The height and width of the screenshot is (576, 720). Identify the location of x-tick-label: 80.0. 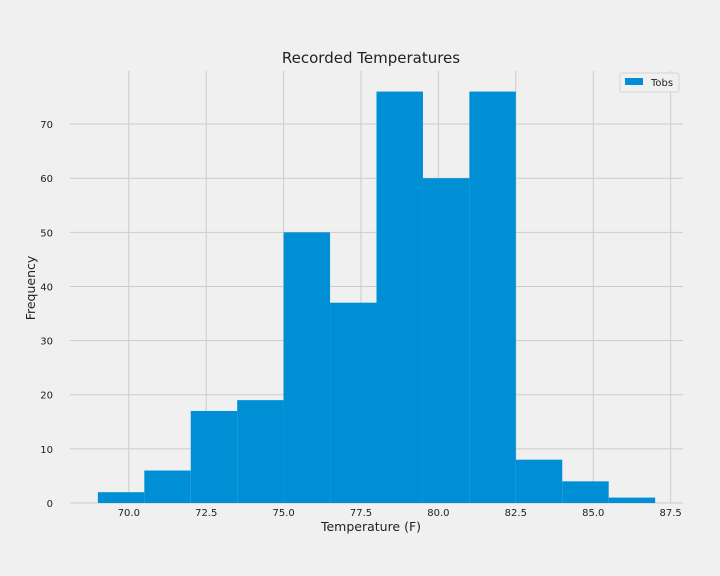
(438, 513).